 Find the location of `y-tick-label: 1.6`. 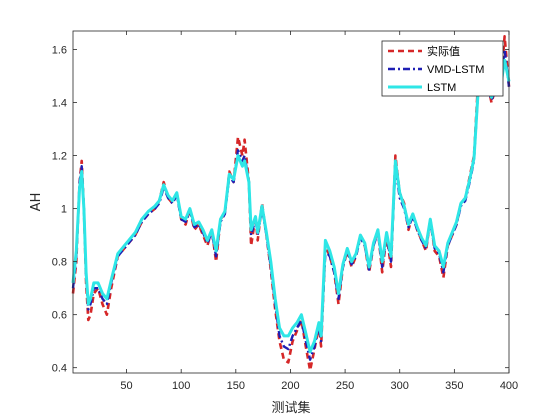

y-tick-label: 1.6 is located at coordinates (59, 51).